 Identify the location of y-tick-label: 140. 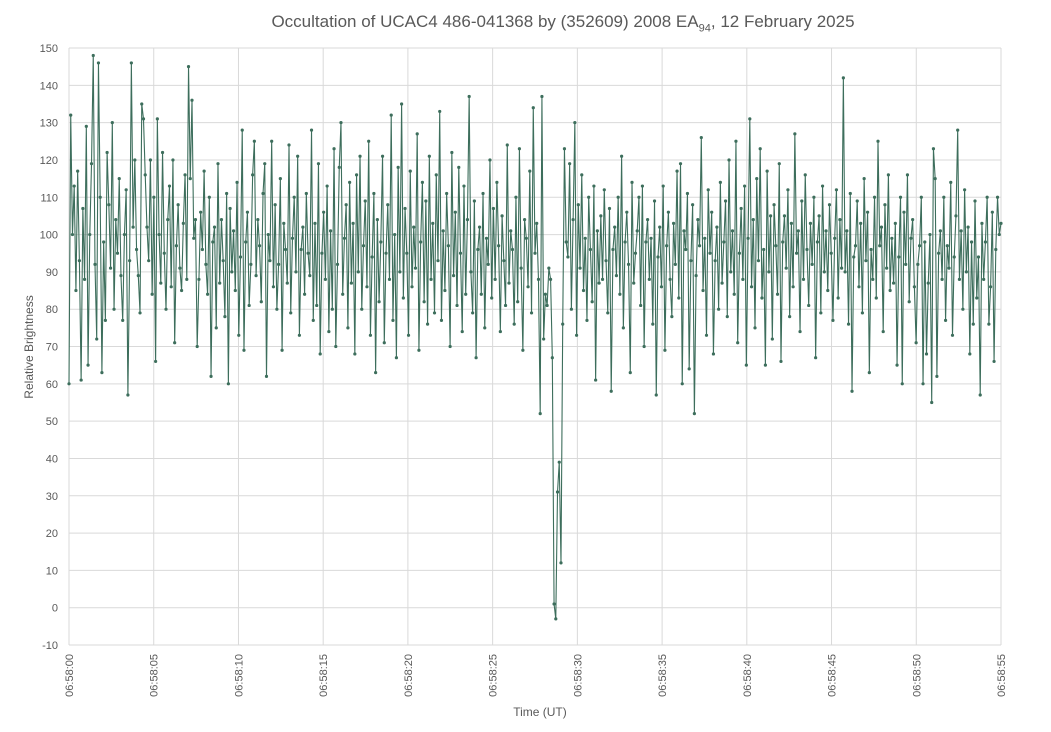
(49, 86).